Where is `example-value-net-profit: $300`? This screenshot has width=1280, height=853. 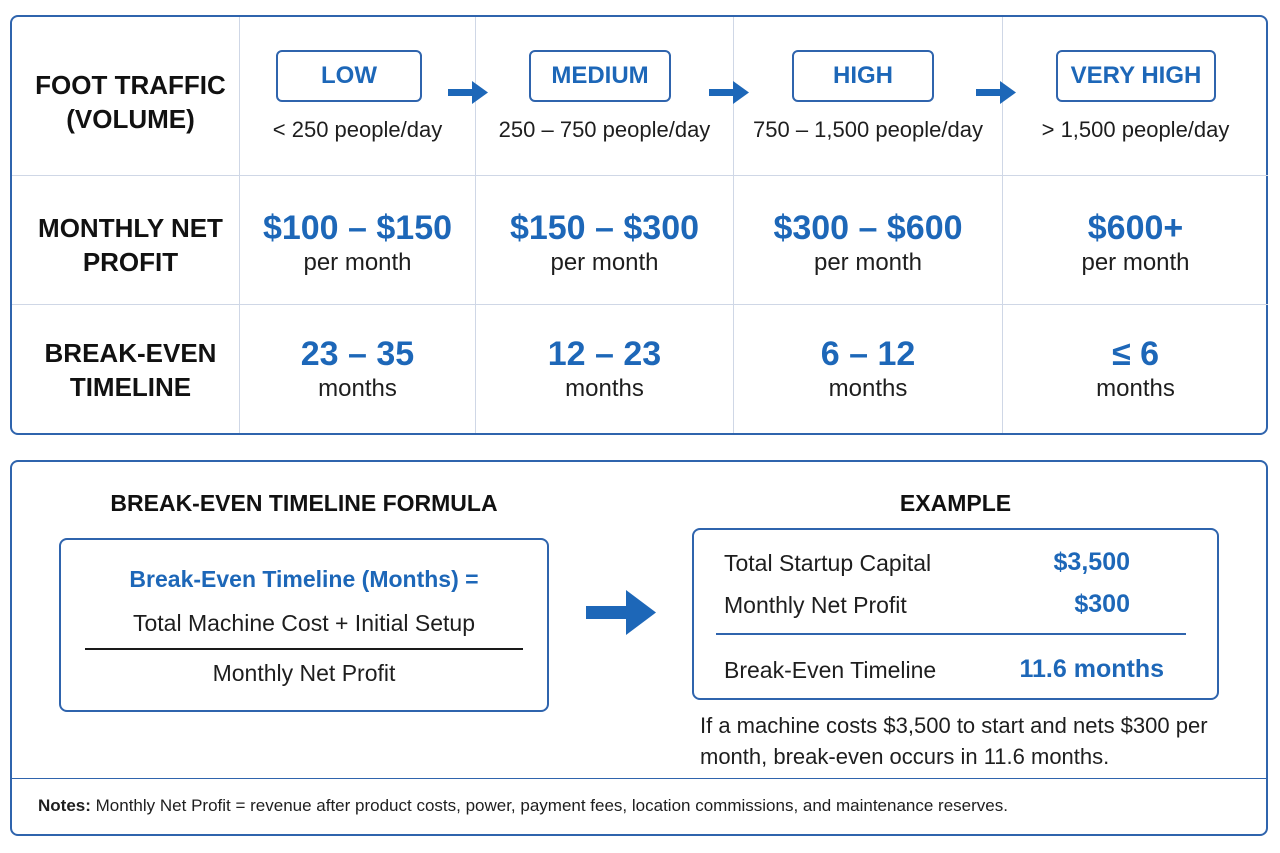
example-value-net-profit: $300 is located at coordinates (1102, 604).